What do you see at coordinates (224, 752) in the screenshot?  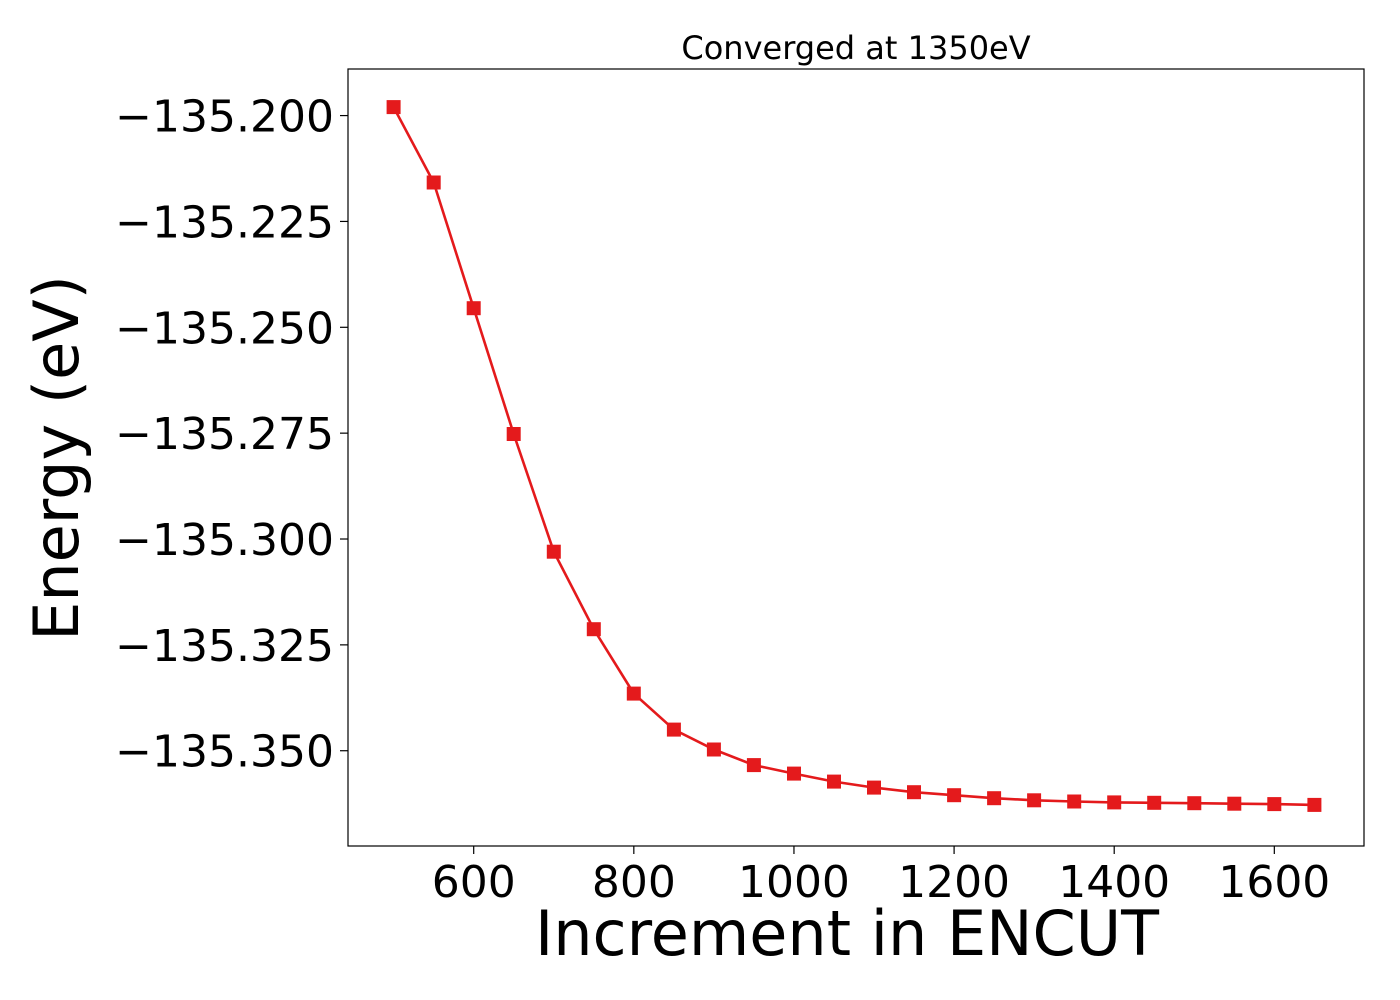 I see `y-tick-label: −135.350` at bounding box center [224, 752].